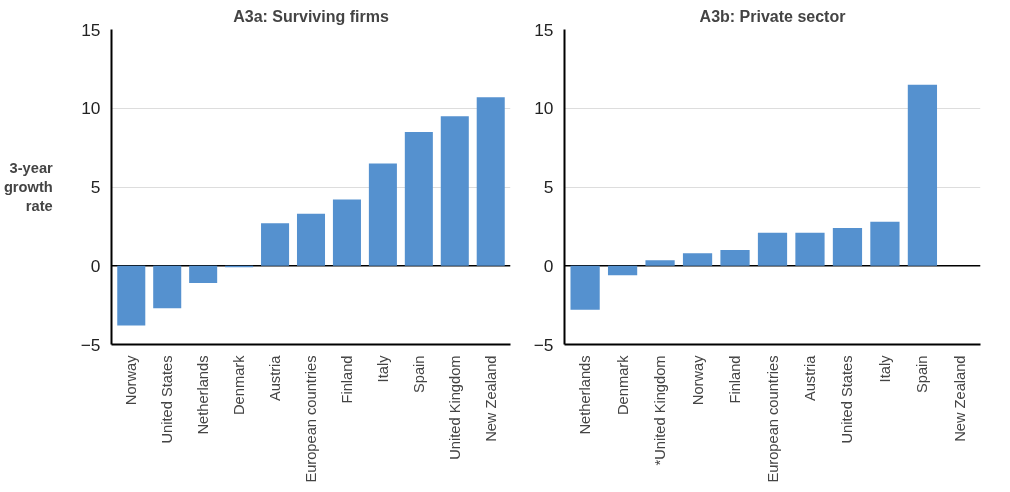 This screenshot has height=492, width=1010. Describe the element at coordinates (772, 16) in the screenshot. I see `chart-title: A3b: Private sector` at that location.